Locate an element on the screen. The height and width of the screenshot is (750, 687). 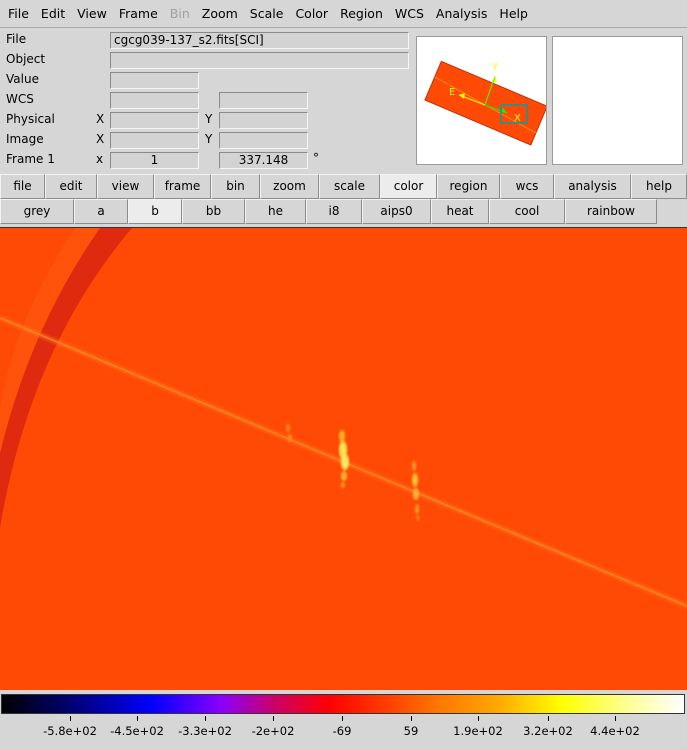
colorbar-tick-label: 59 is located at coordinates (411, 731).